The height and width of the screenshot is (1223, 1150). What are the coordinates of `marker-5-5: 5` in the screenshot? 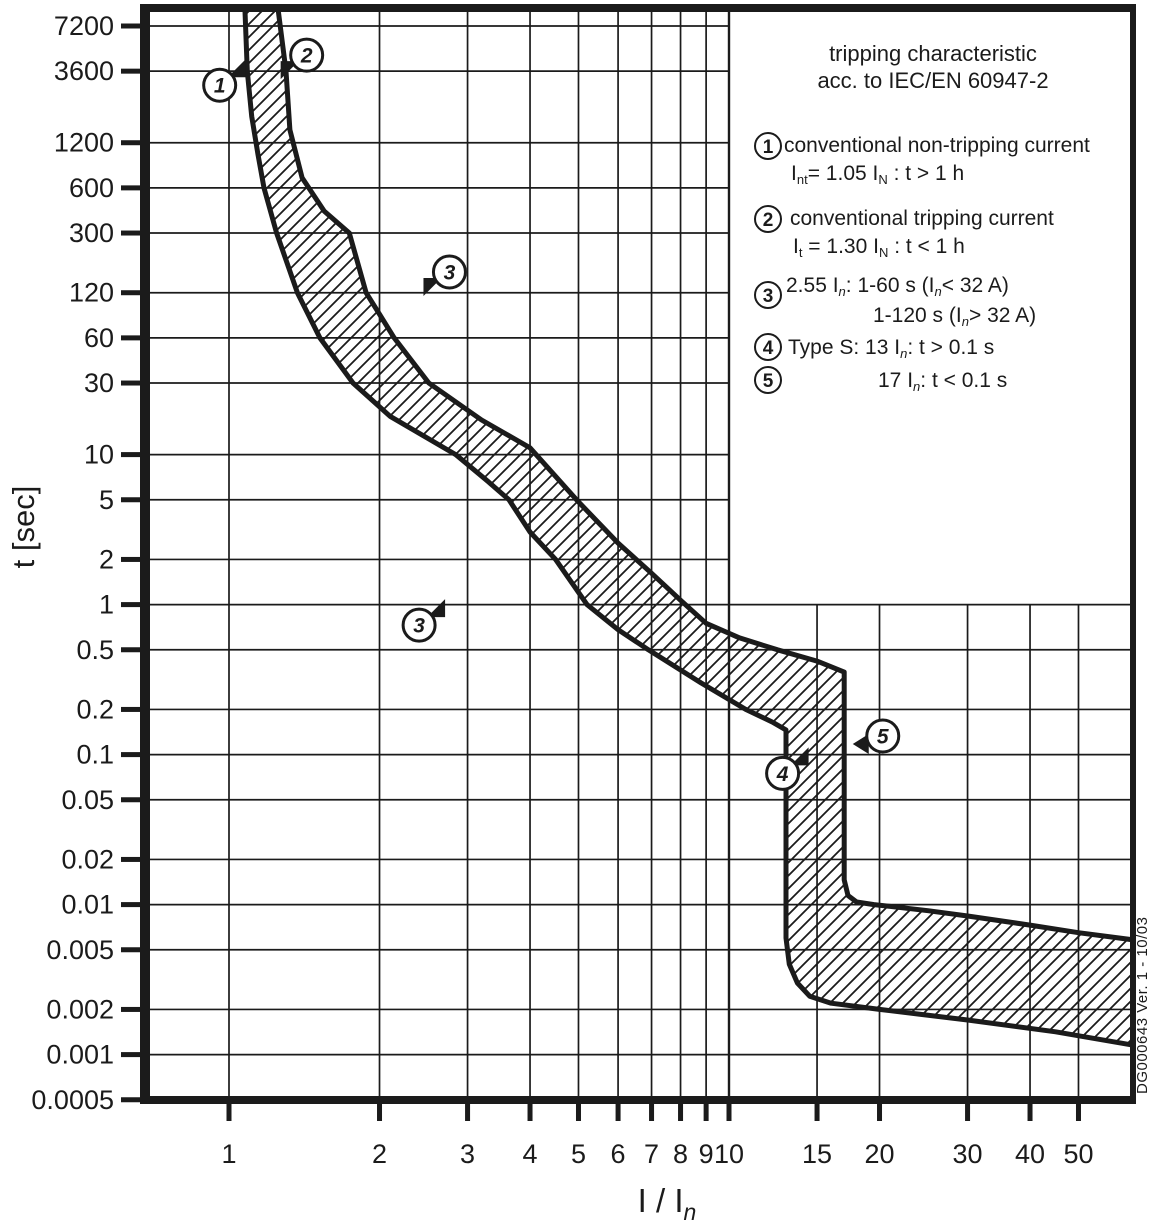 It's located at (876, 736).